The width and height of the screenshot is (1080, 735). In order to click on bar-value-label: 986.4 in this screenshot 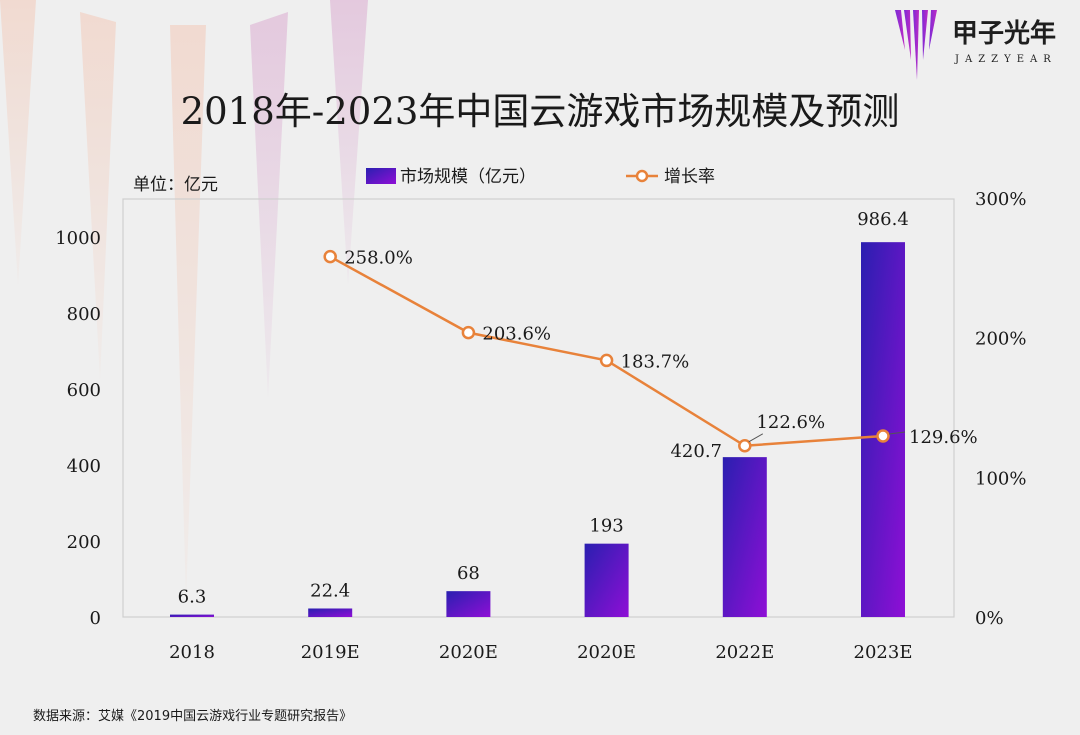, I will do `click(883, 219)`.